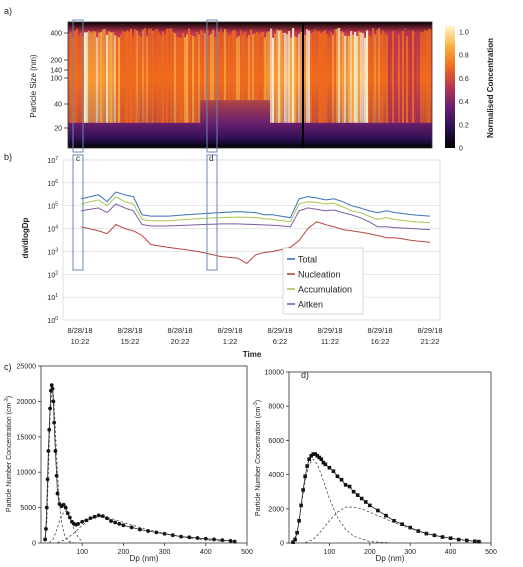 This screenshot has width=523, height=567. I want to click on panel-b-highlight-box-d, so click(212, 212).